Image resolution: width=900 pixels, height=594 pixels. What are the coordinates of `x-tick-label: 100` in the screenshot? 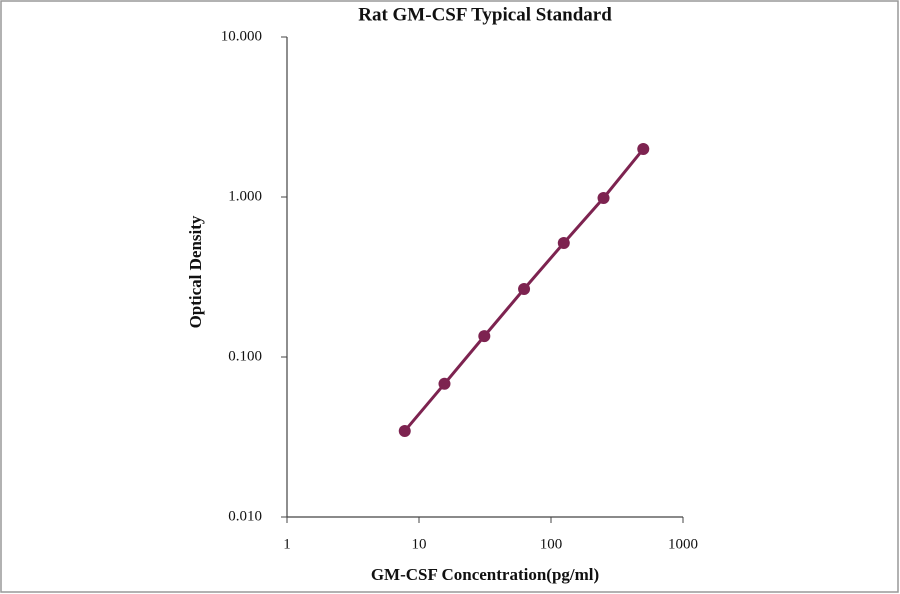 It's located at (551, 544).